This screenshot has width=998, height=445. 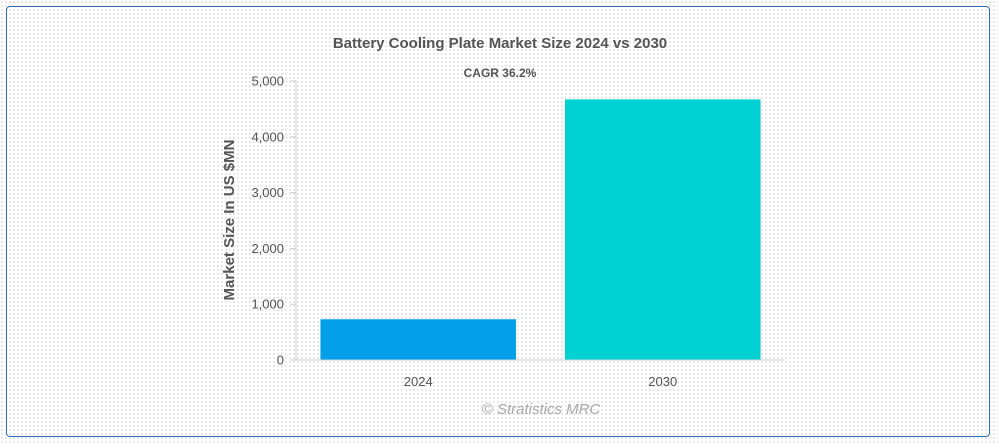 What do you see at coordinates (500, 73) in the screenshot?
I see `chart-subtitle: CAGR 36.2%` at bounding box center [500, 73].